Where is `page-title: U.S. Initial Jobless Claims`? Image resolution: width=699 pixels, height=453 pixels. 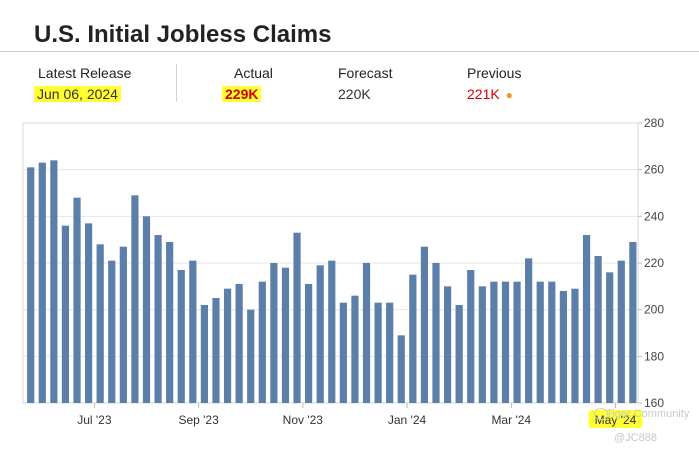
page-title: U.S. Initial Jobless Claims is located at coordinates (183, 34).